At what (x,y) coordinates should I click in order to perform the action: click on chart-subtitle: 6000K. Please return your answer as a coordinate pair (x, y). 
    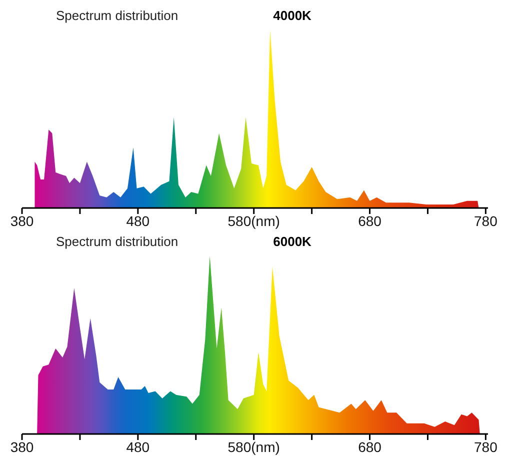
    Looking at the image, I should click on (292, 242).